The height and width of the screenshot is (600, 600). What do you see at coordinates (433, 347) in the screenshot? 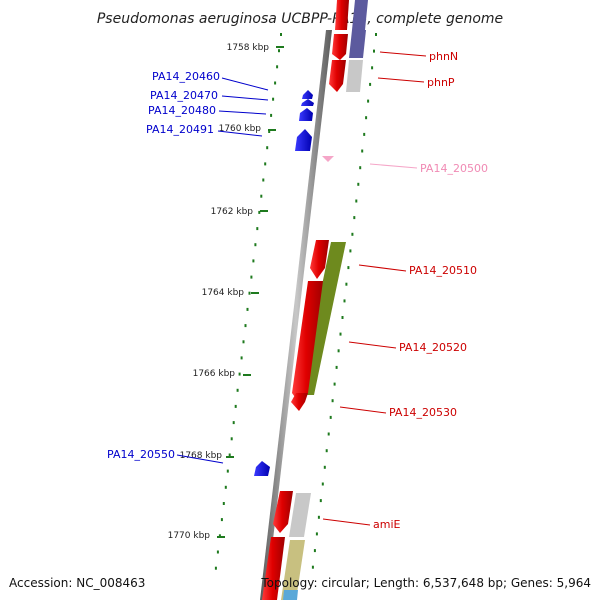
I see `gene-label: PA14_20520` at bounding box center [433, 347].